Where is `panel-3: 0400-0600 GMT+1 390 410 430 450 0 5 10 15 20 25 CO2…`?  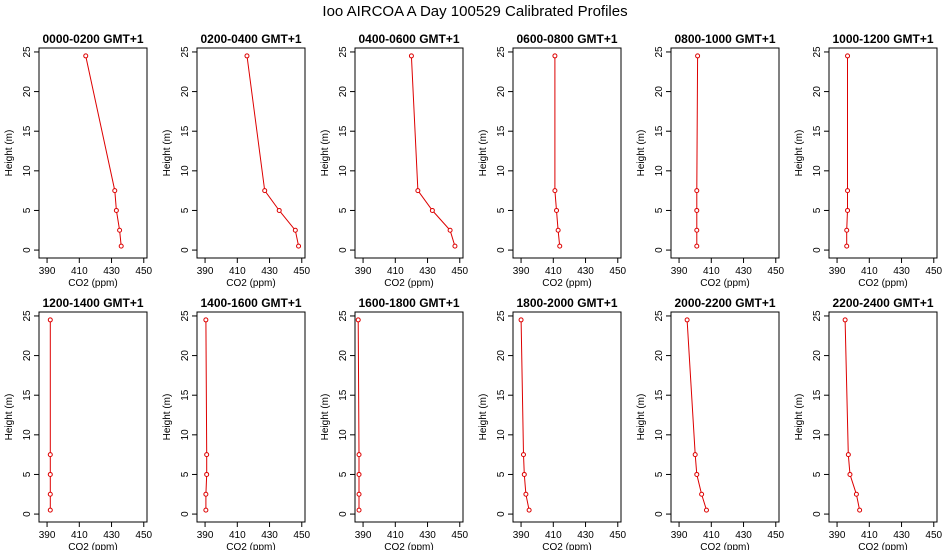 panel-3: 0400-0600 GMT+1 390 410 430 450 0 5 10 15 20 25 CO2… is located at coordinates (394, 160).